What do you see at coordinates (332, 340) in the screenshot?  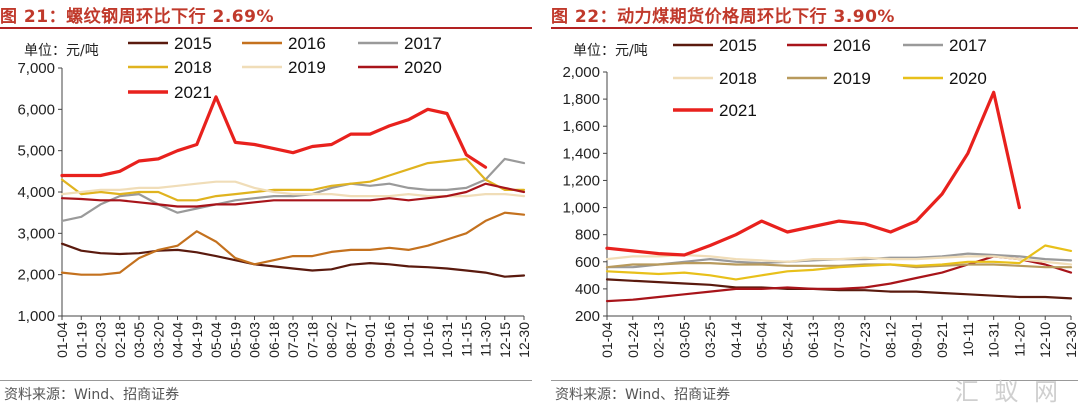 I see `x-tick-label: 08-02` at bounding box center [332, 340].